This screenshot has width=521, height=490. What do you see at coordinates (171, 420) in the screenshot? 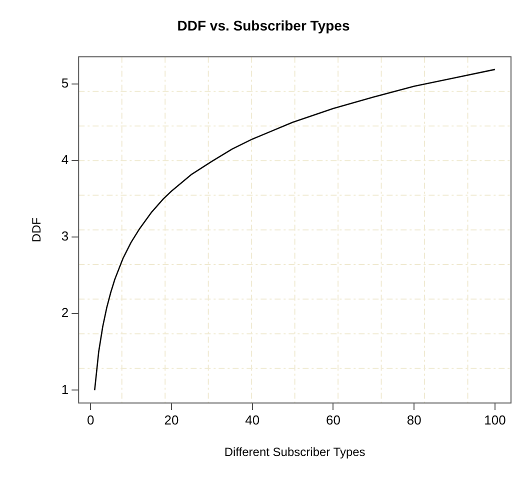
I see `x-tick-label: 20` at bounding box center [171, 420].